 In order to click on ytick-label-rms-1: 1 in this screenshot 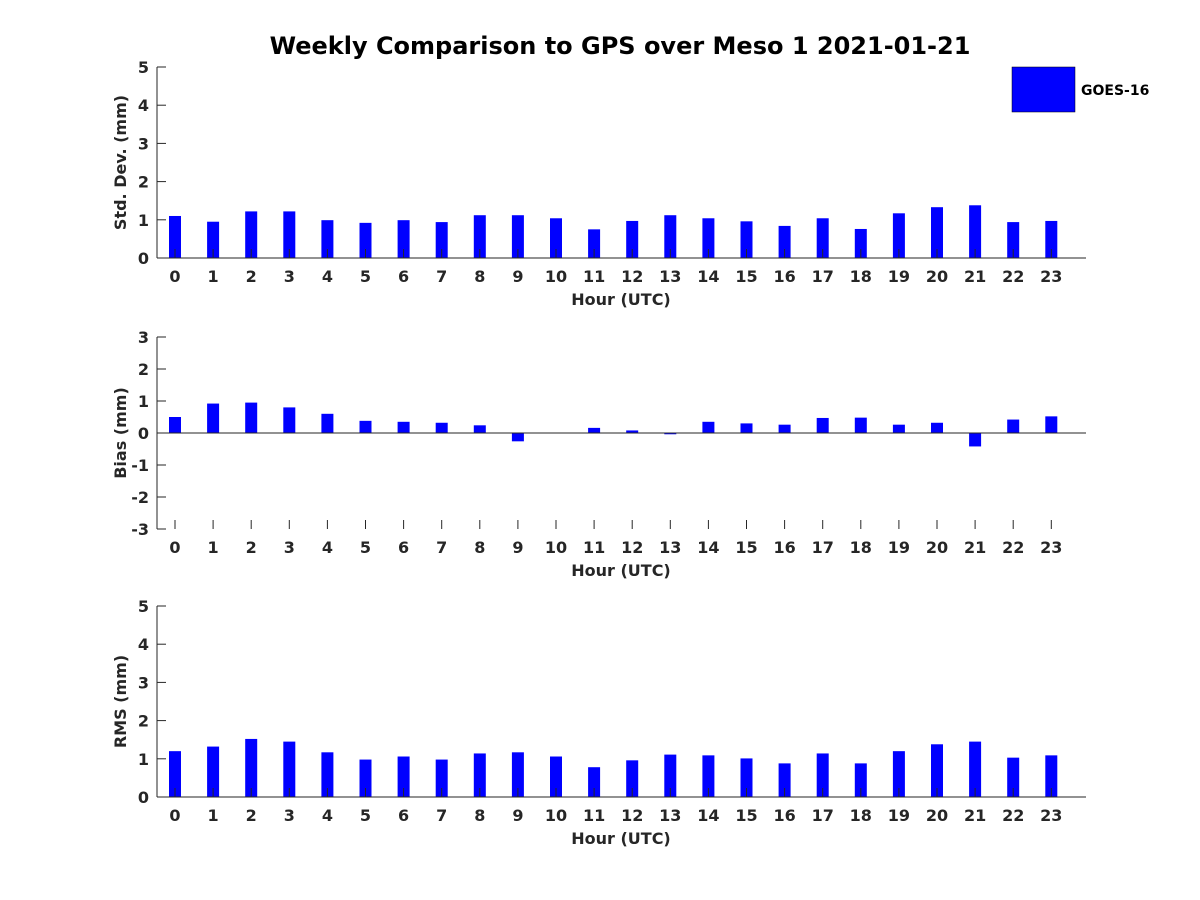, I will do `click(143, 759)`.